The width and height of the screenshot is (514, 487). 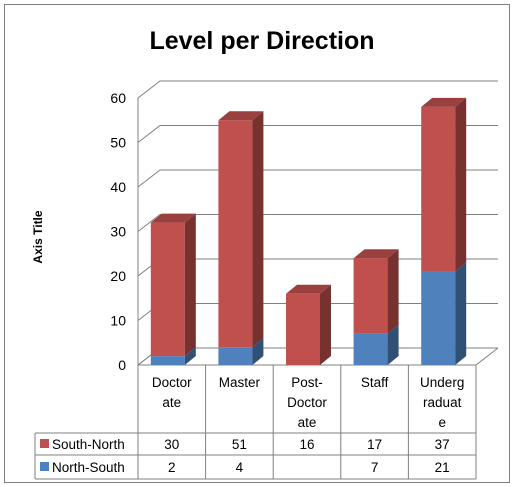 I want to click on table-cell-south-north: 16, so click(x=306, y=444).